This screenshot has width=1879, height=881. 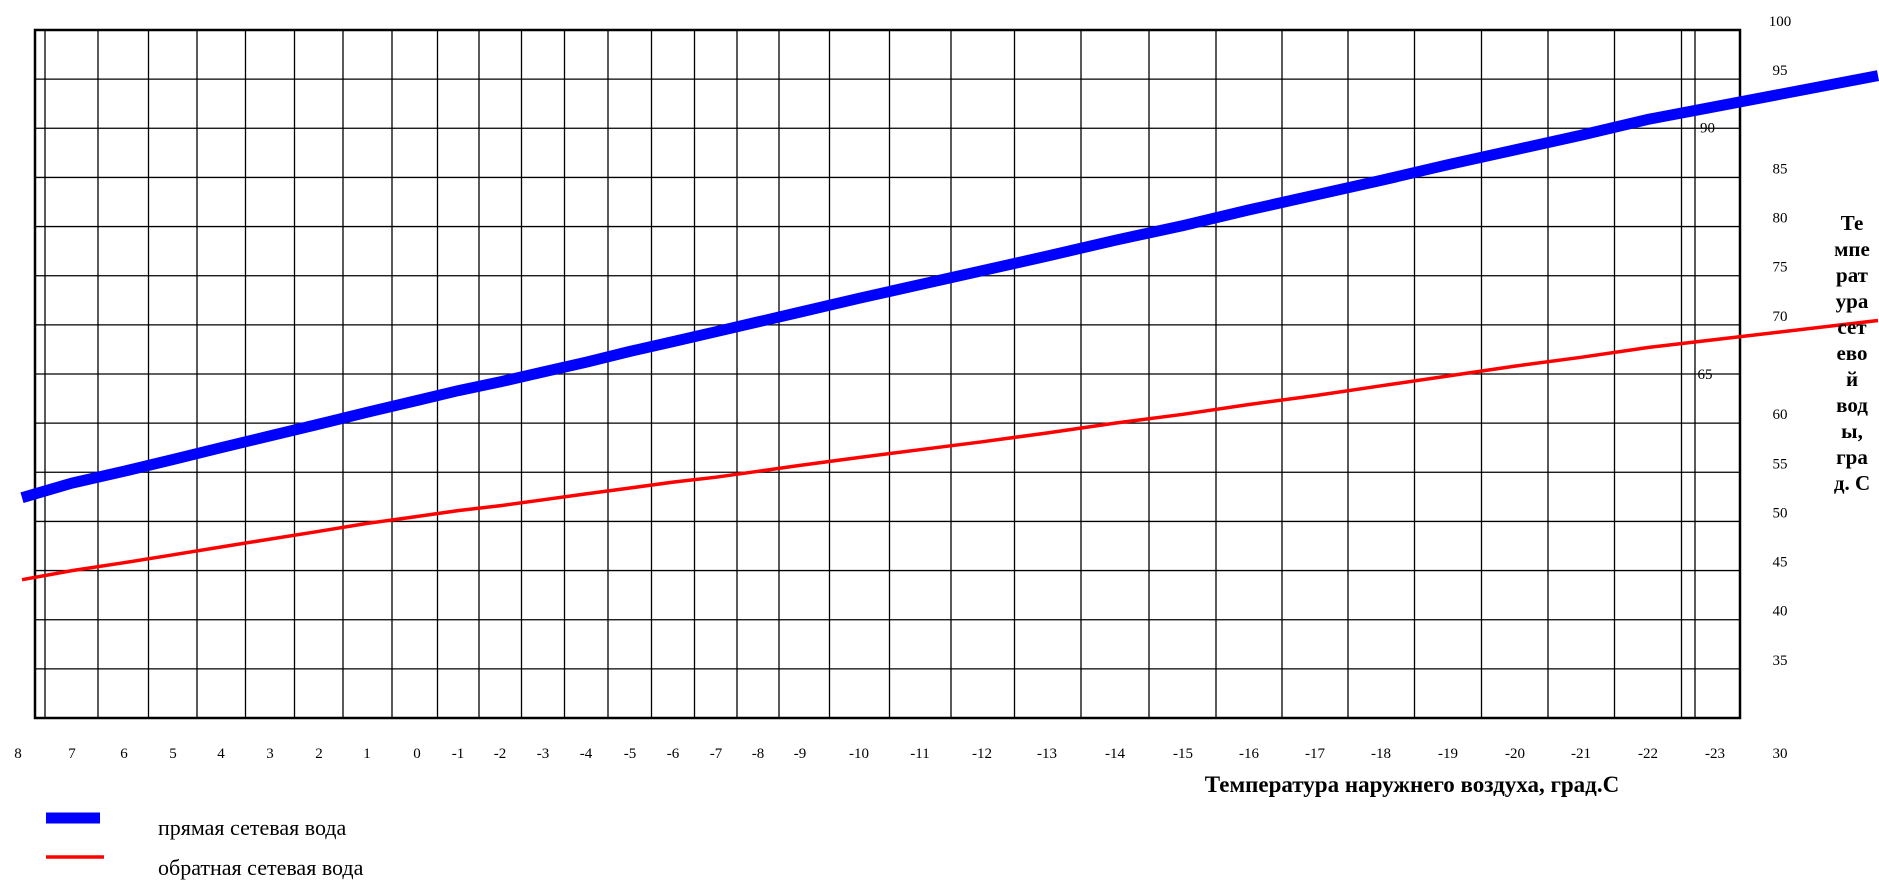 I want to click on y-tick-label: 40, so click(x=1780, y=612).